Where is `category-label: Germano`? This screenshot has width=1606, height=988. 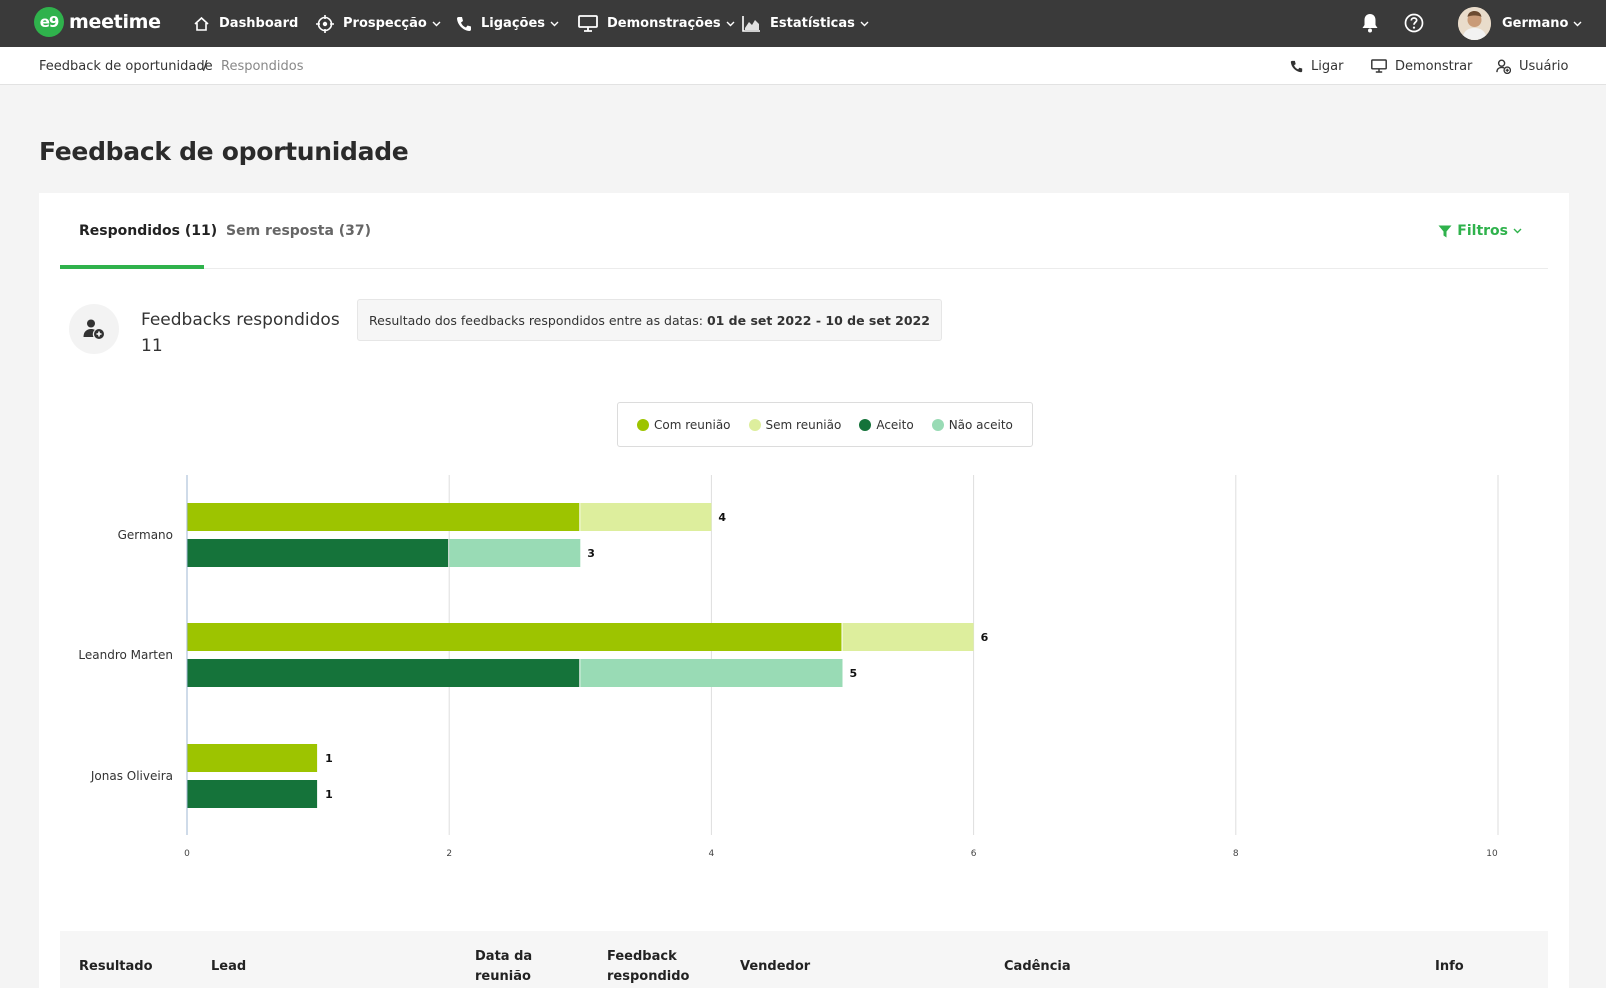
category-label: Germano is located at coordinates (145, 535).